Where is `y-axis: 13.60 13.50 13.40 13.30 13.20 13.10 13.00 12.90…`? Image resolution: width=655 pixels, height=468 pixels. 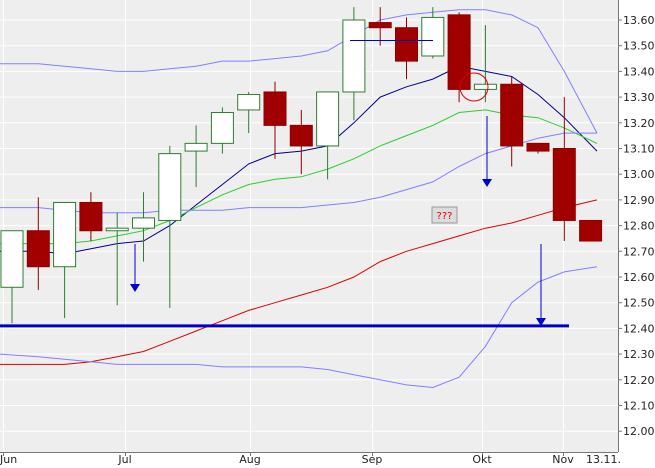
y-axis: 13.60 13.50 13.40 13.30 13.20 13.10 13.00 12.90… is located at coordinates (636, 226).